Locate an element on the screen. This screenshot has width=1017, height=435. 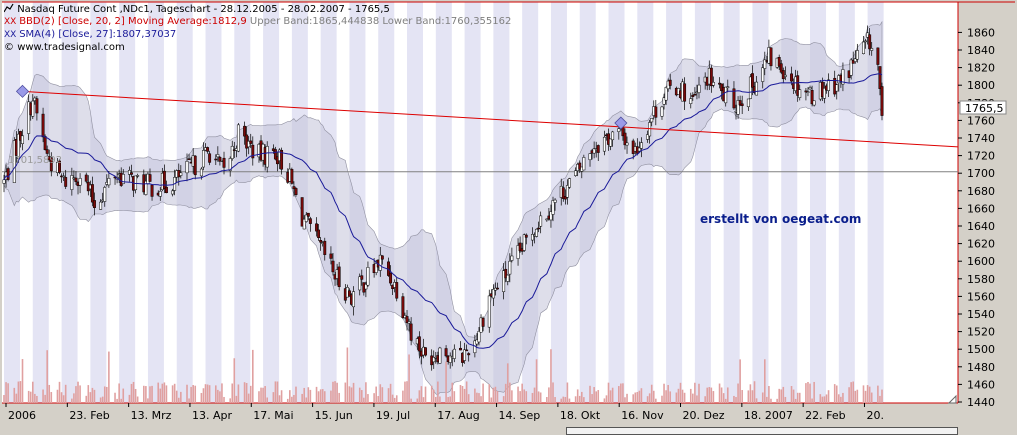
last-price-box is located at coordinates (983, 107).